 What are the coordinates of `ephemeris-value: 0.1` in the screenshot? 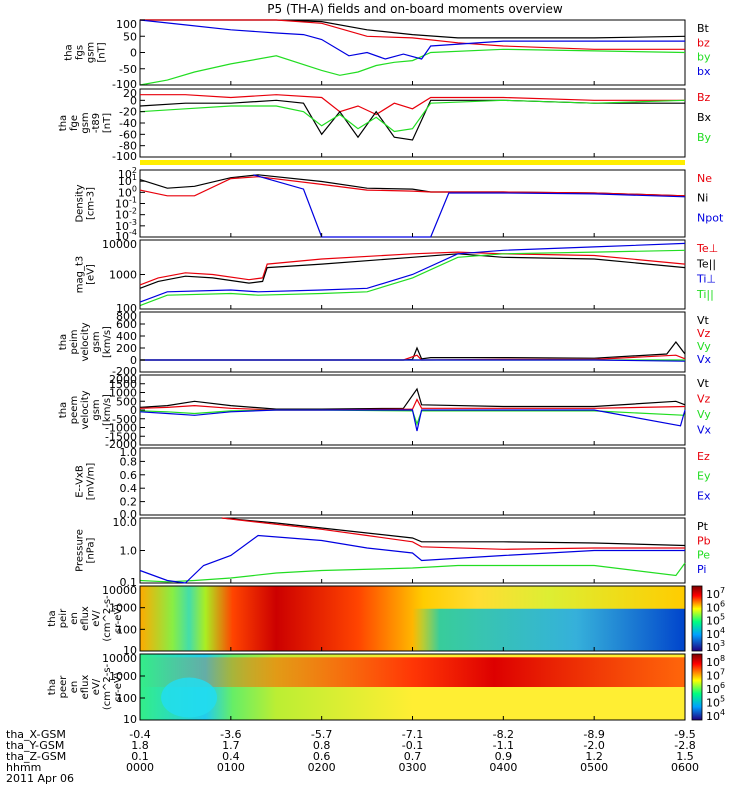 It's located at (140, 756).